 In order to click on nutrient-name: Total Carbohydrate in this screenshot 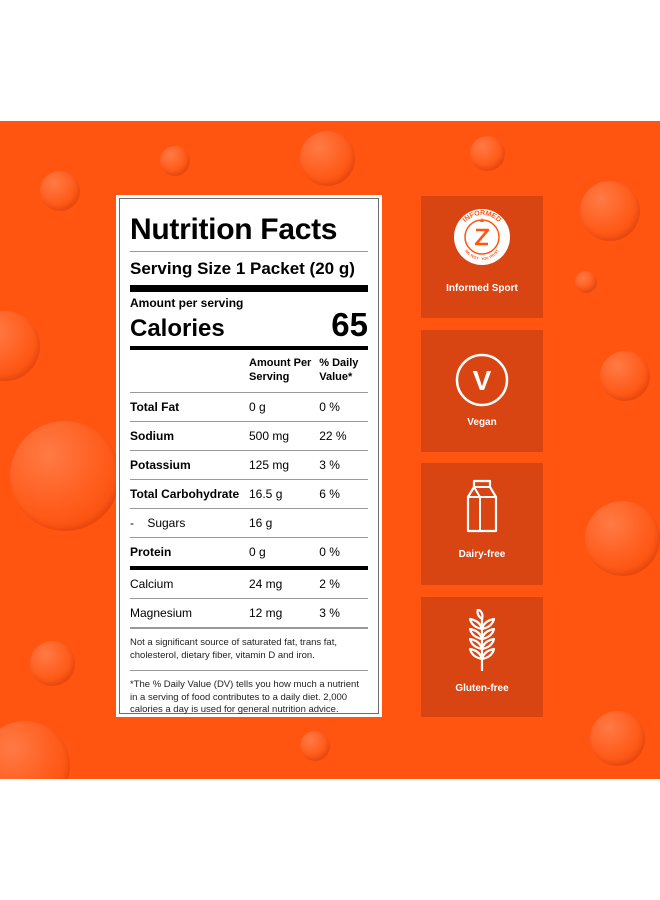, I will do `click(185, 494)`.